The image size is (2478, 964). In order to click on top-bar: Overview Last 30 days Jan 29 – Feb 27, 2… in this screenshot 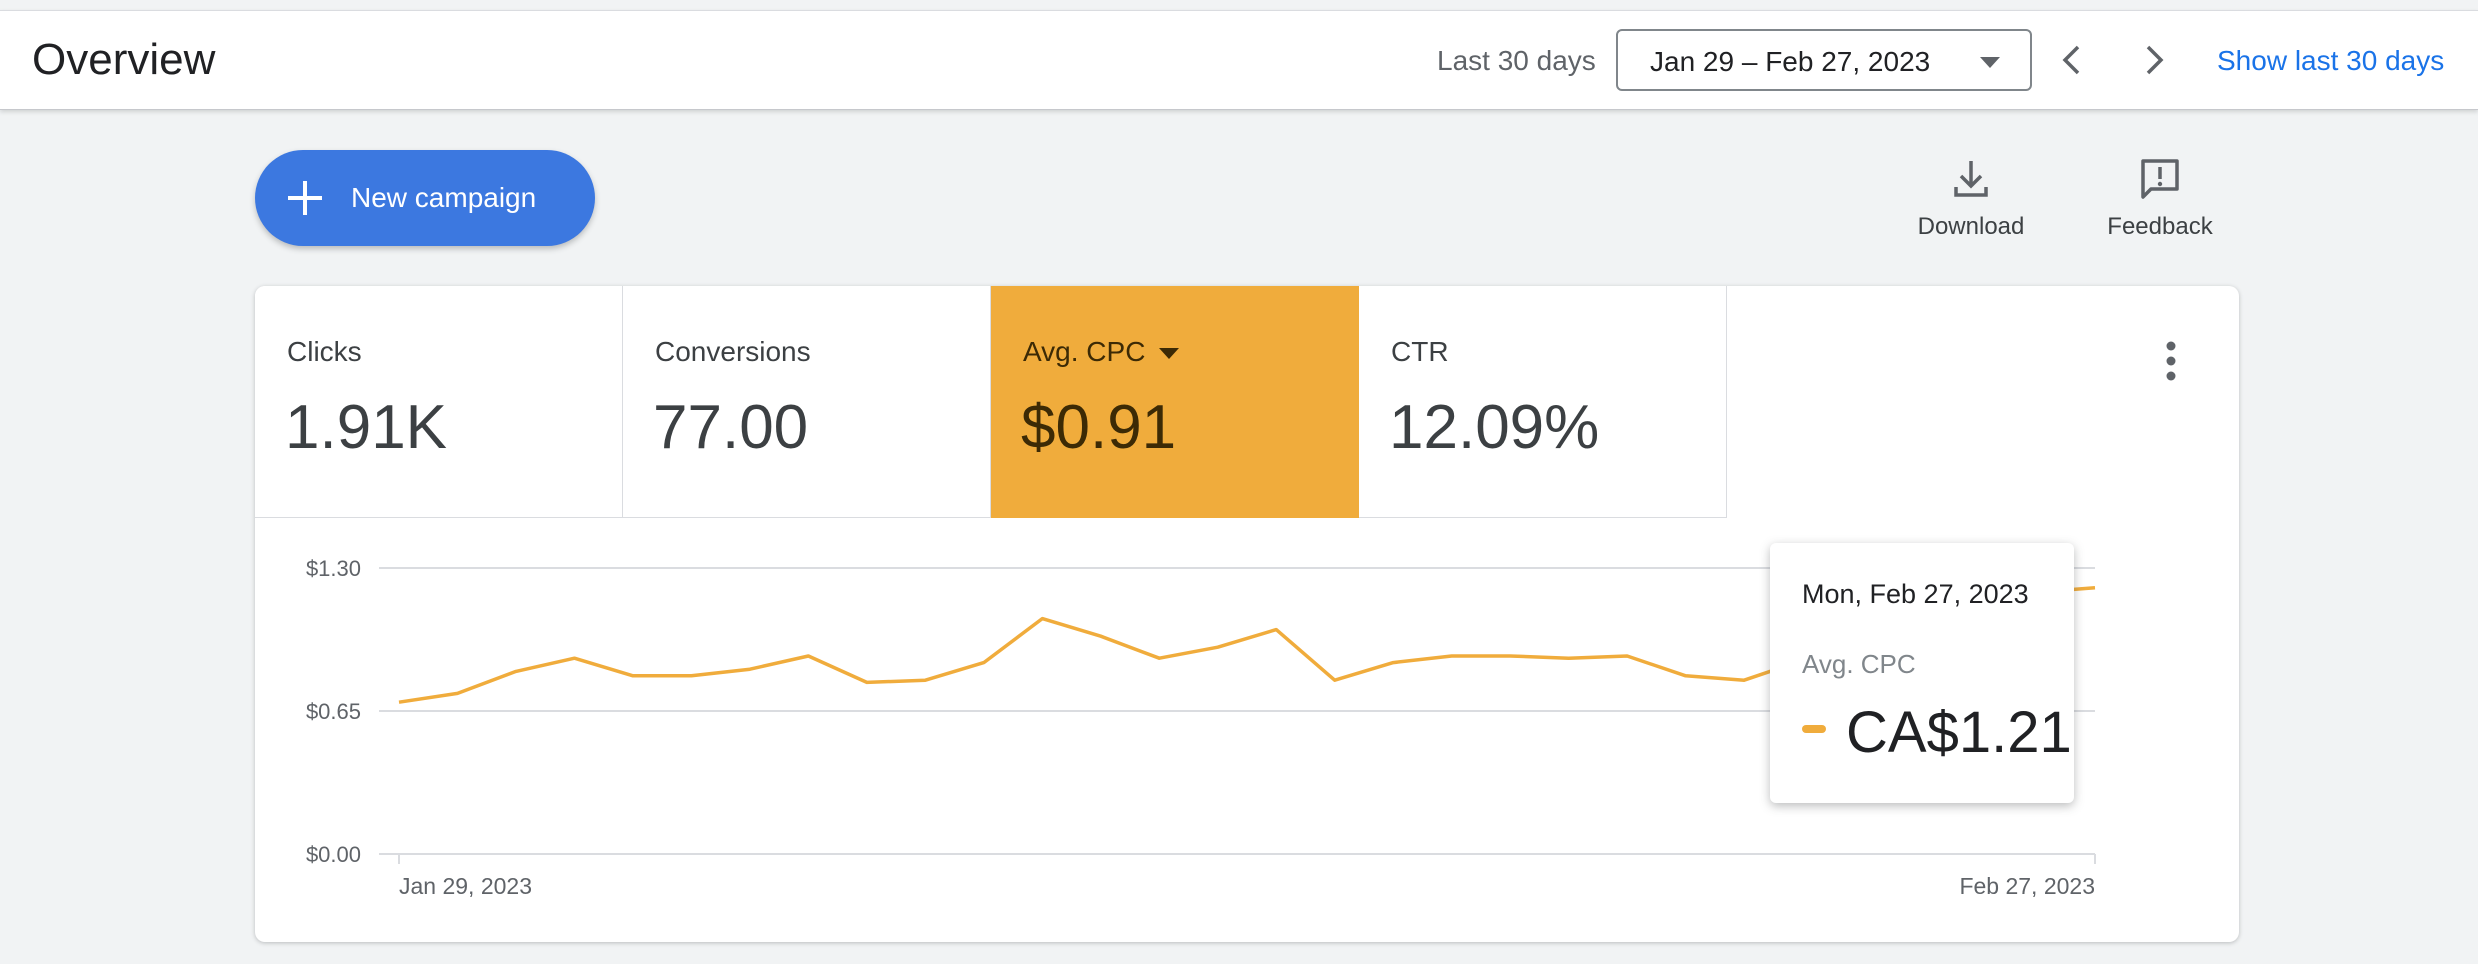, I will do `click(1239, 60)`.